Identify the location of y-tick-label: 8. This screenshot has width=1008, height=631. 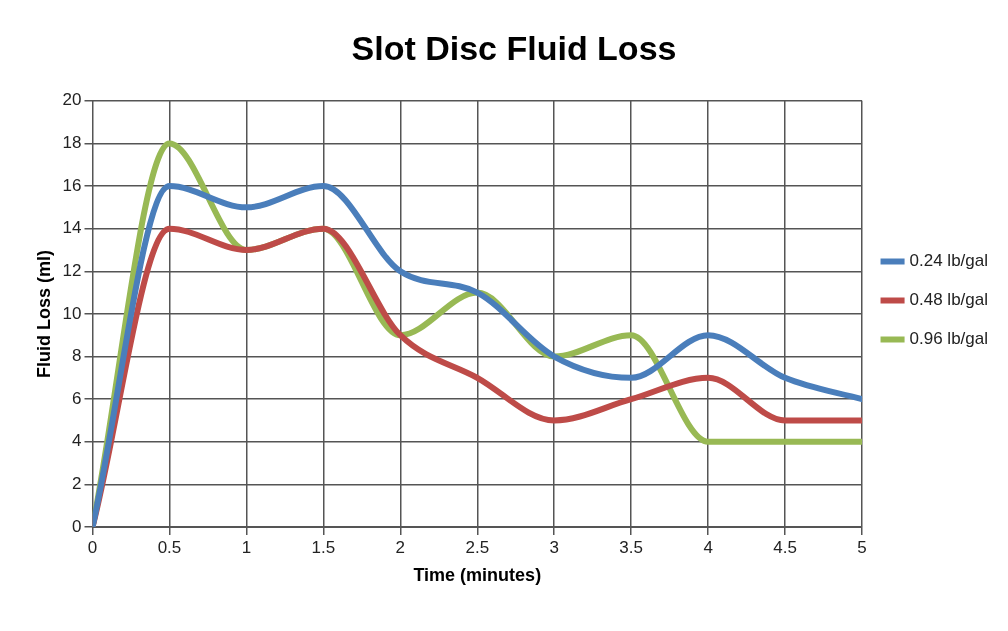
(77, 356).